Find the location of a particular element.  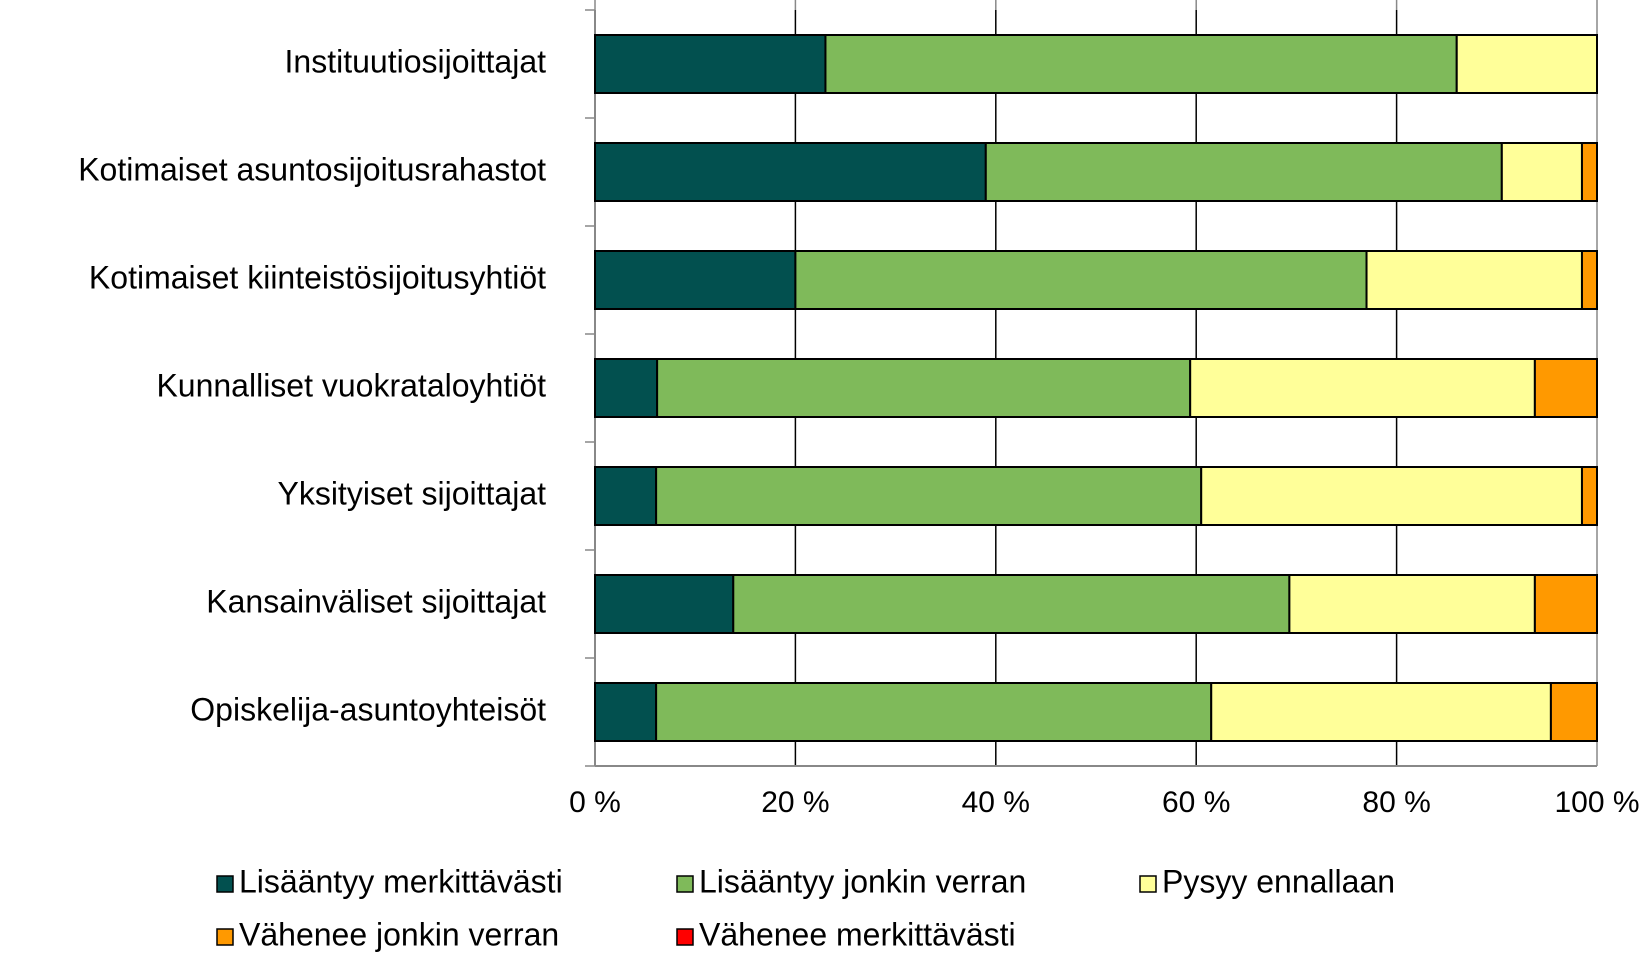

x-tick-label: 80 % is located at coordinates (1396, 802).